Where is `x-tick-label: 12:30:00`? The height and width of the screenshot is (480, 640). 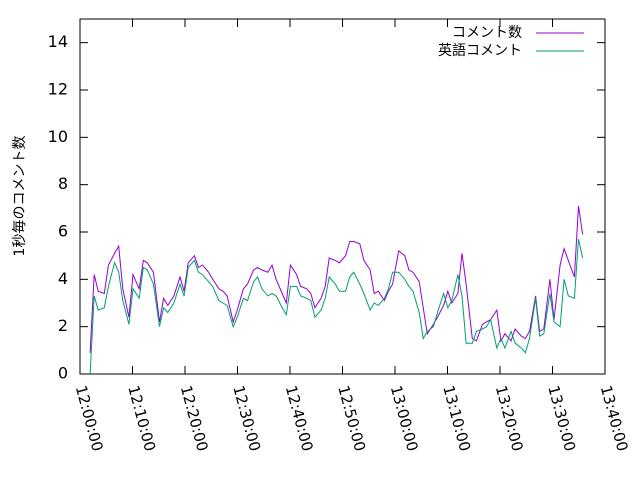 x-tick-label: 12:30:00 is located at coordinates (246, 419).